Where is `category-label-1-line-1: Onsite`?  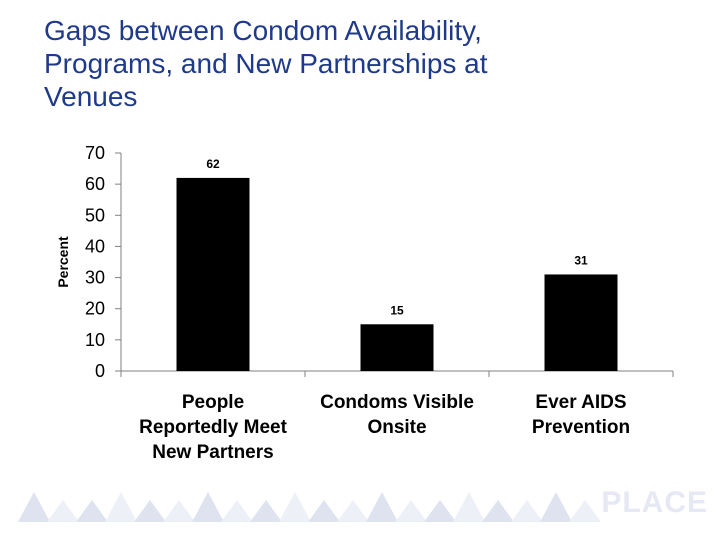
category-label-1-line-1: Onsite is located at coordinates (397, 427).